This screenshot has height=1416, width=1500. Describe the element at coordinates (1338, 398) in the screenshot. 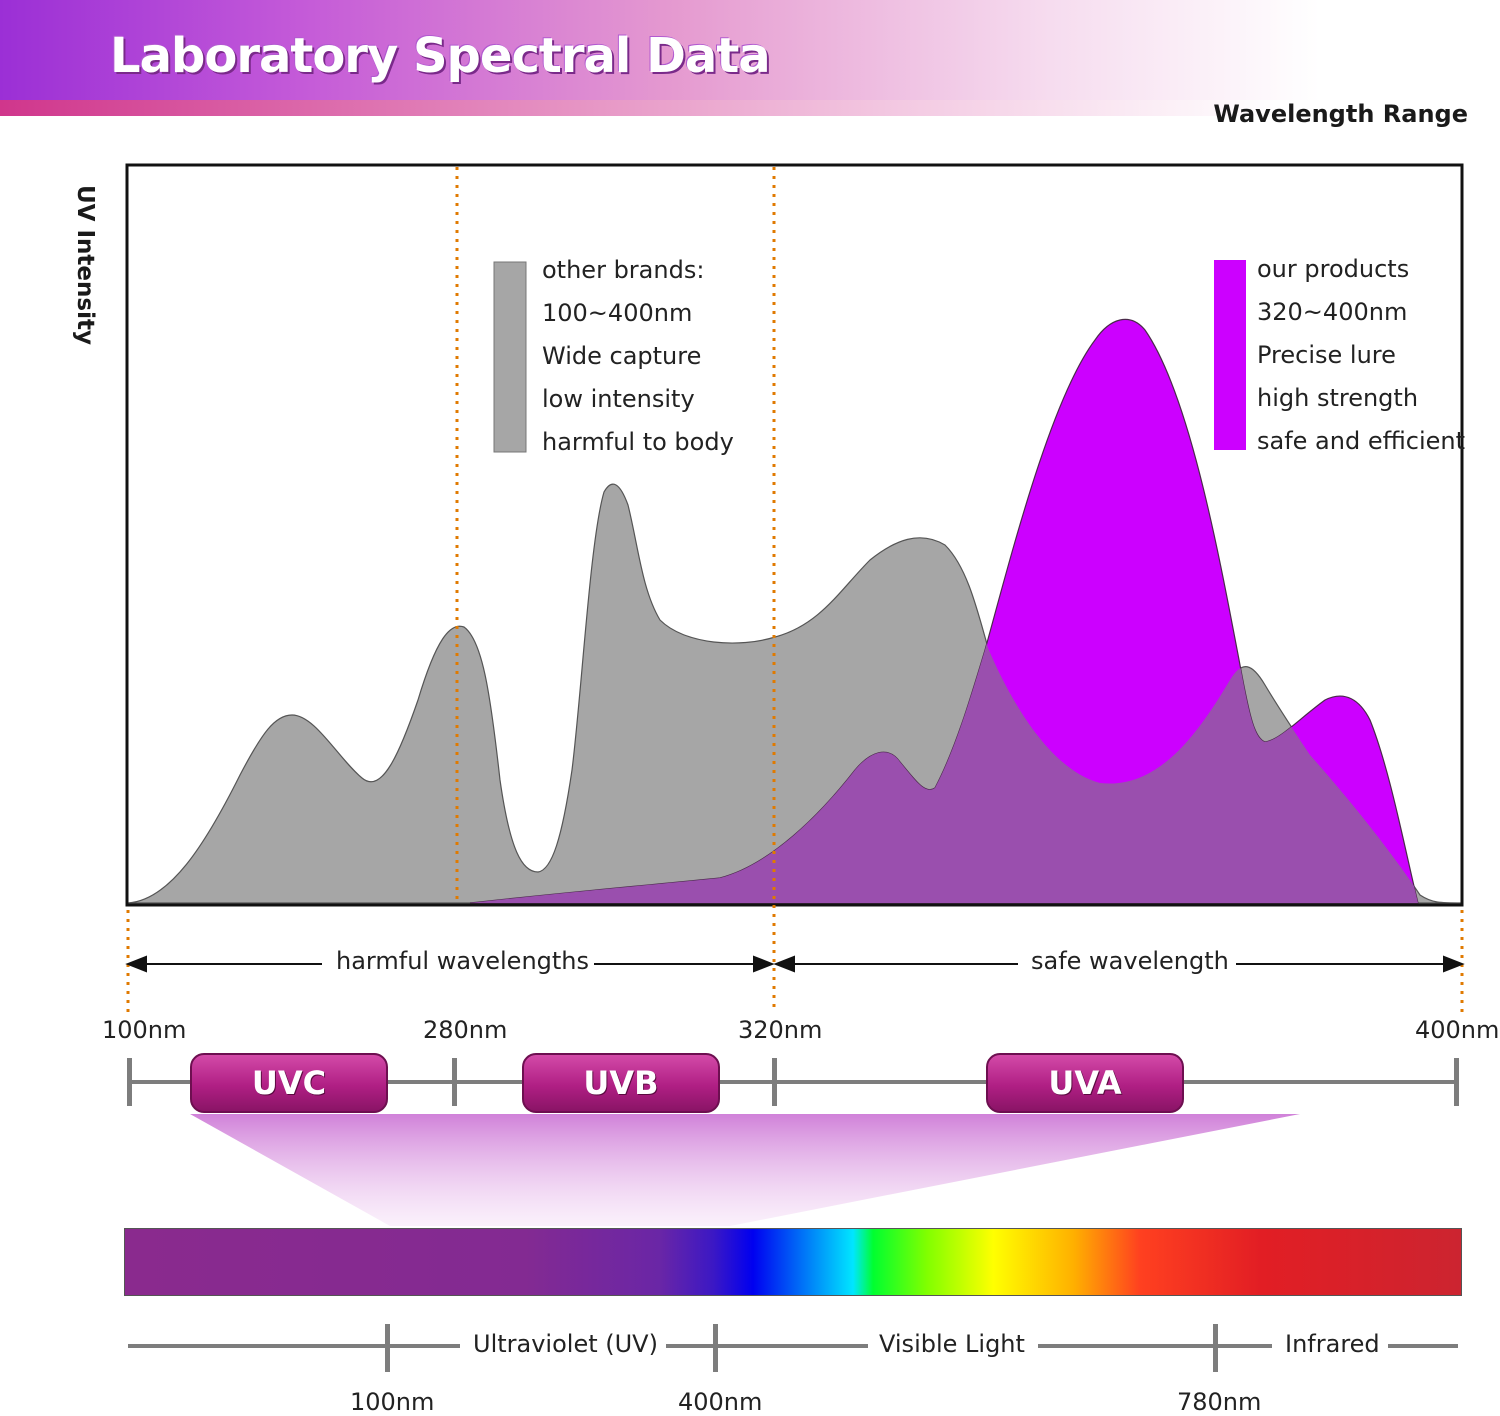

I see `legend-our-products-line: high strength` at that location.